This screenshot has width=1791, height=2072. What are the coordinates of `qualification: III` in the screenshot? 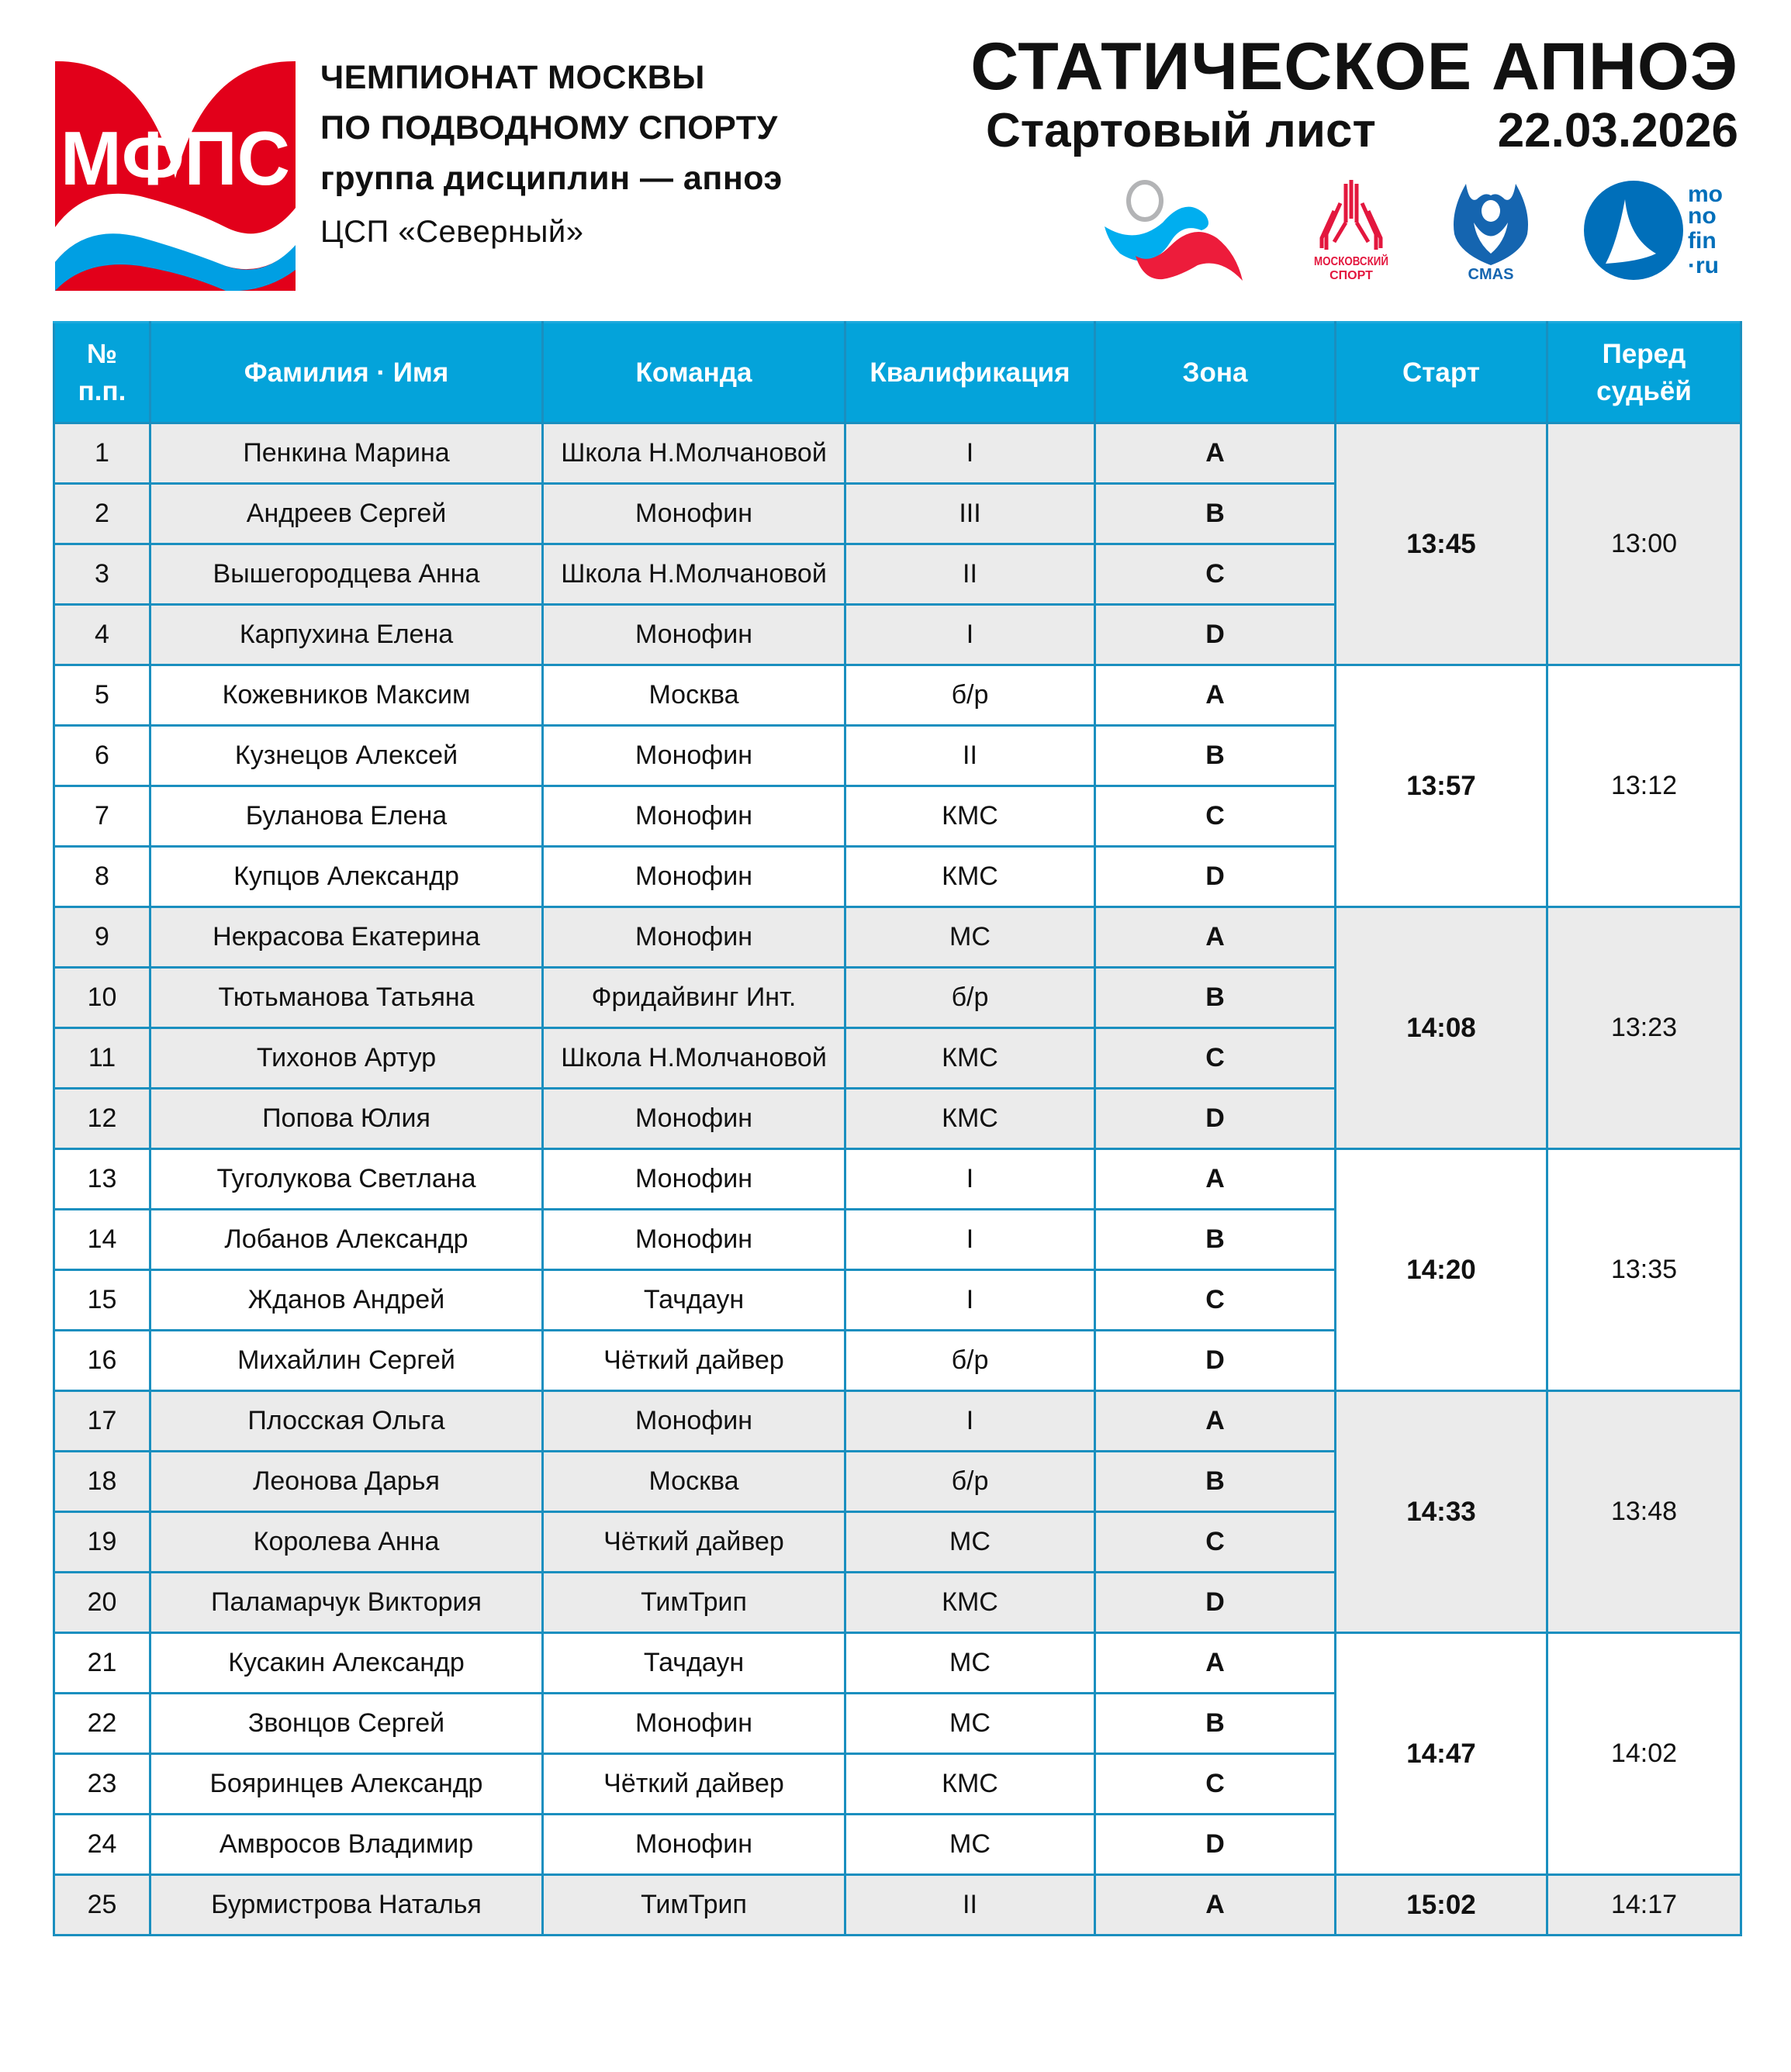 It's located at (970, 513).